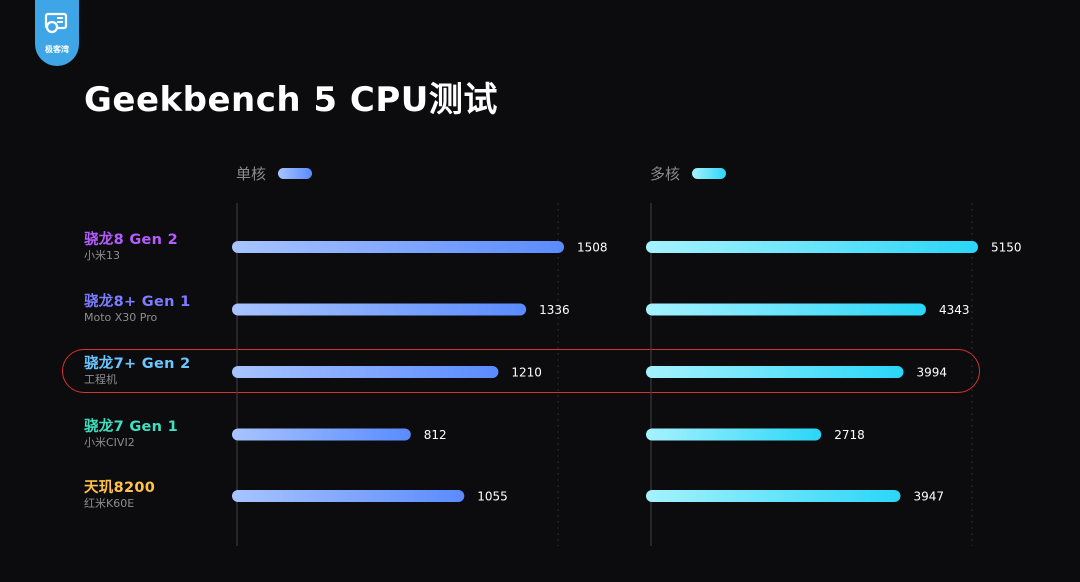 The height and width of the screenshot is (582, 1080). I want to click on single-value-label: 1508, so click(592, 248).